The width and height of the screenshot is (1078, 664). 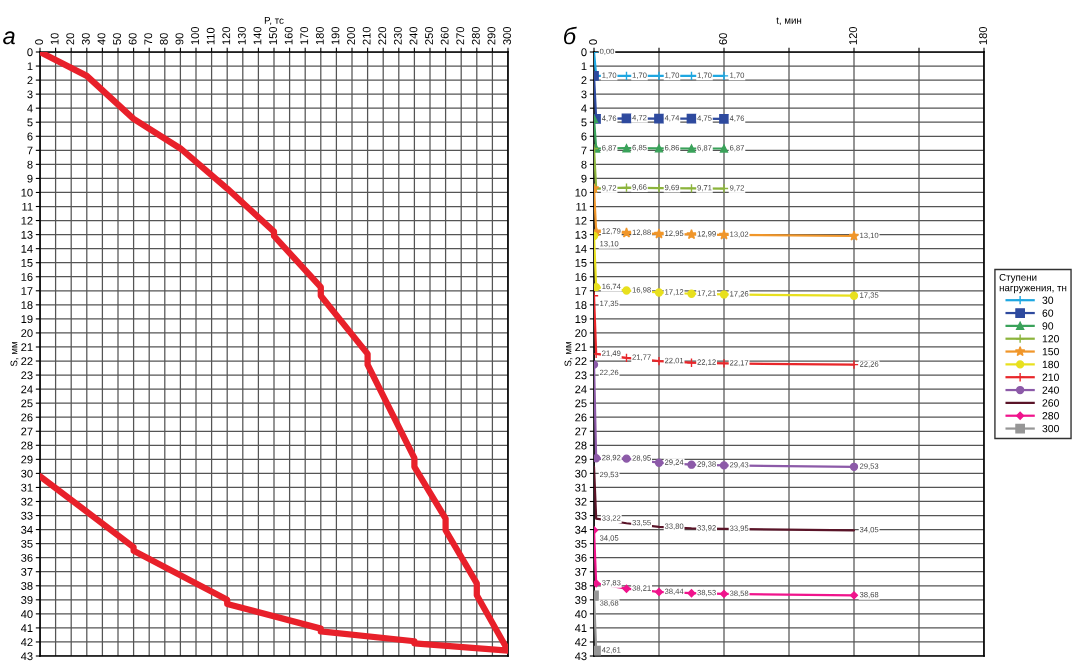 I want to click on y-tick-label: 35, so click(x=27, y=543).